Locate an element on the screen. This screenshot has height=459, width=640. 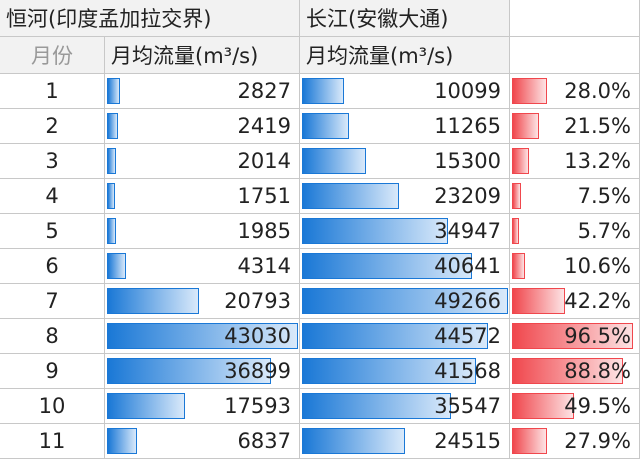
ganges-title: 恒河(印度孟加拉交界) is located at coordinates (150, 18).